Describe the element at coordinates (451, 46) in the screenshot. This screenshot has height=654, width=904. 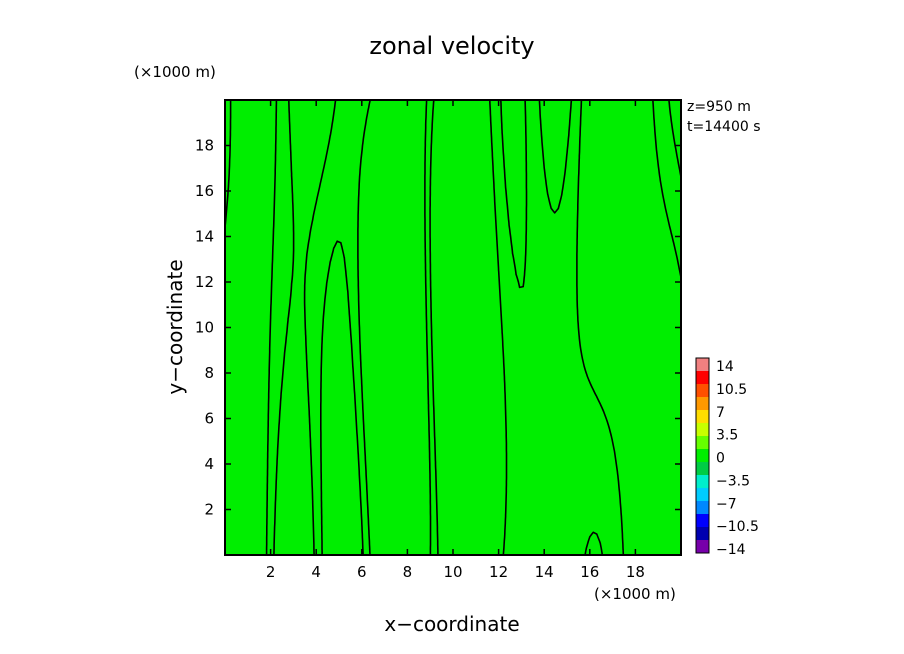
I see `chart-title: zonal velocity` at that location.